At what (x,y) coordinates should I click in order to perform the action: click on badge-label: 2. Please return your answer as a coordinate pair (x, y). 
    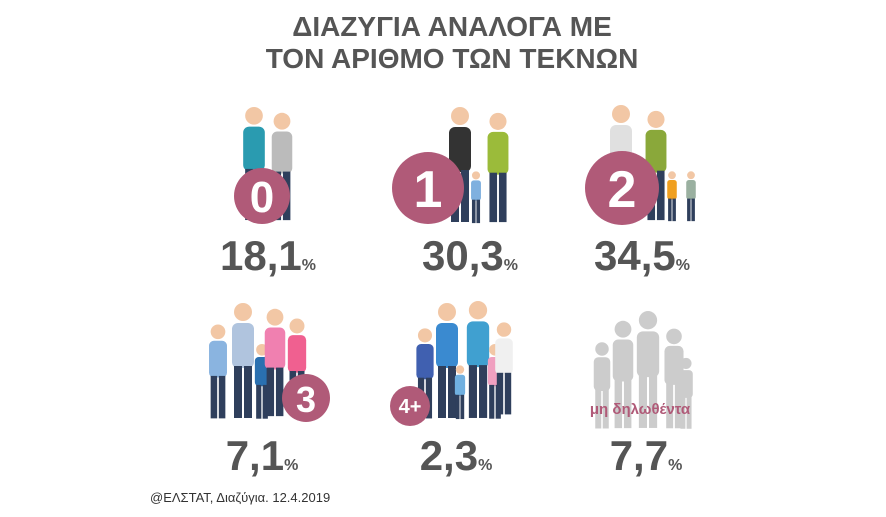
    Looking at the image, I should click on (622, 190).